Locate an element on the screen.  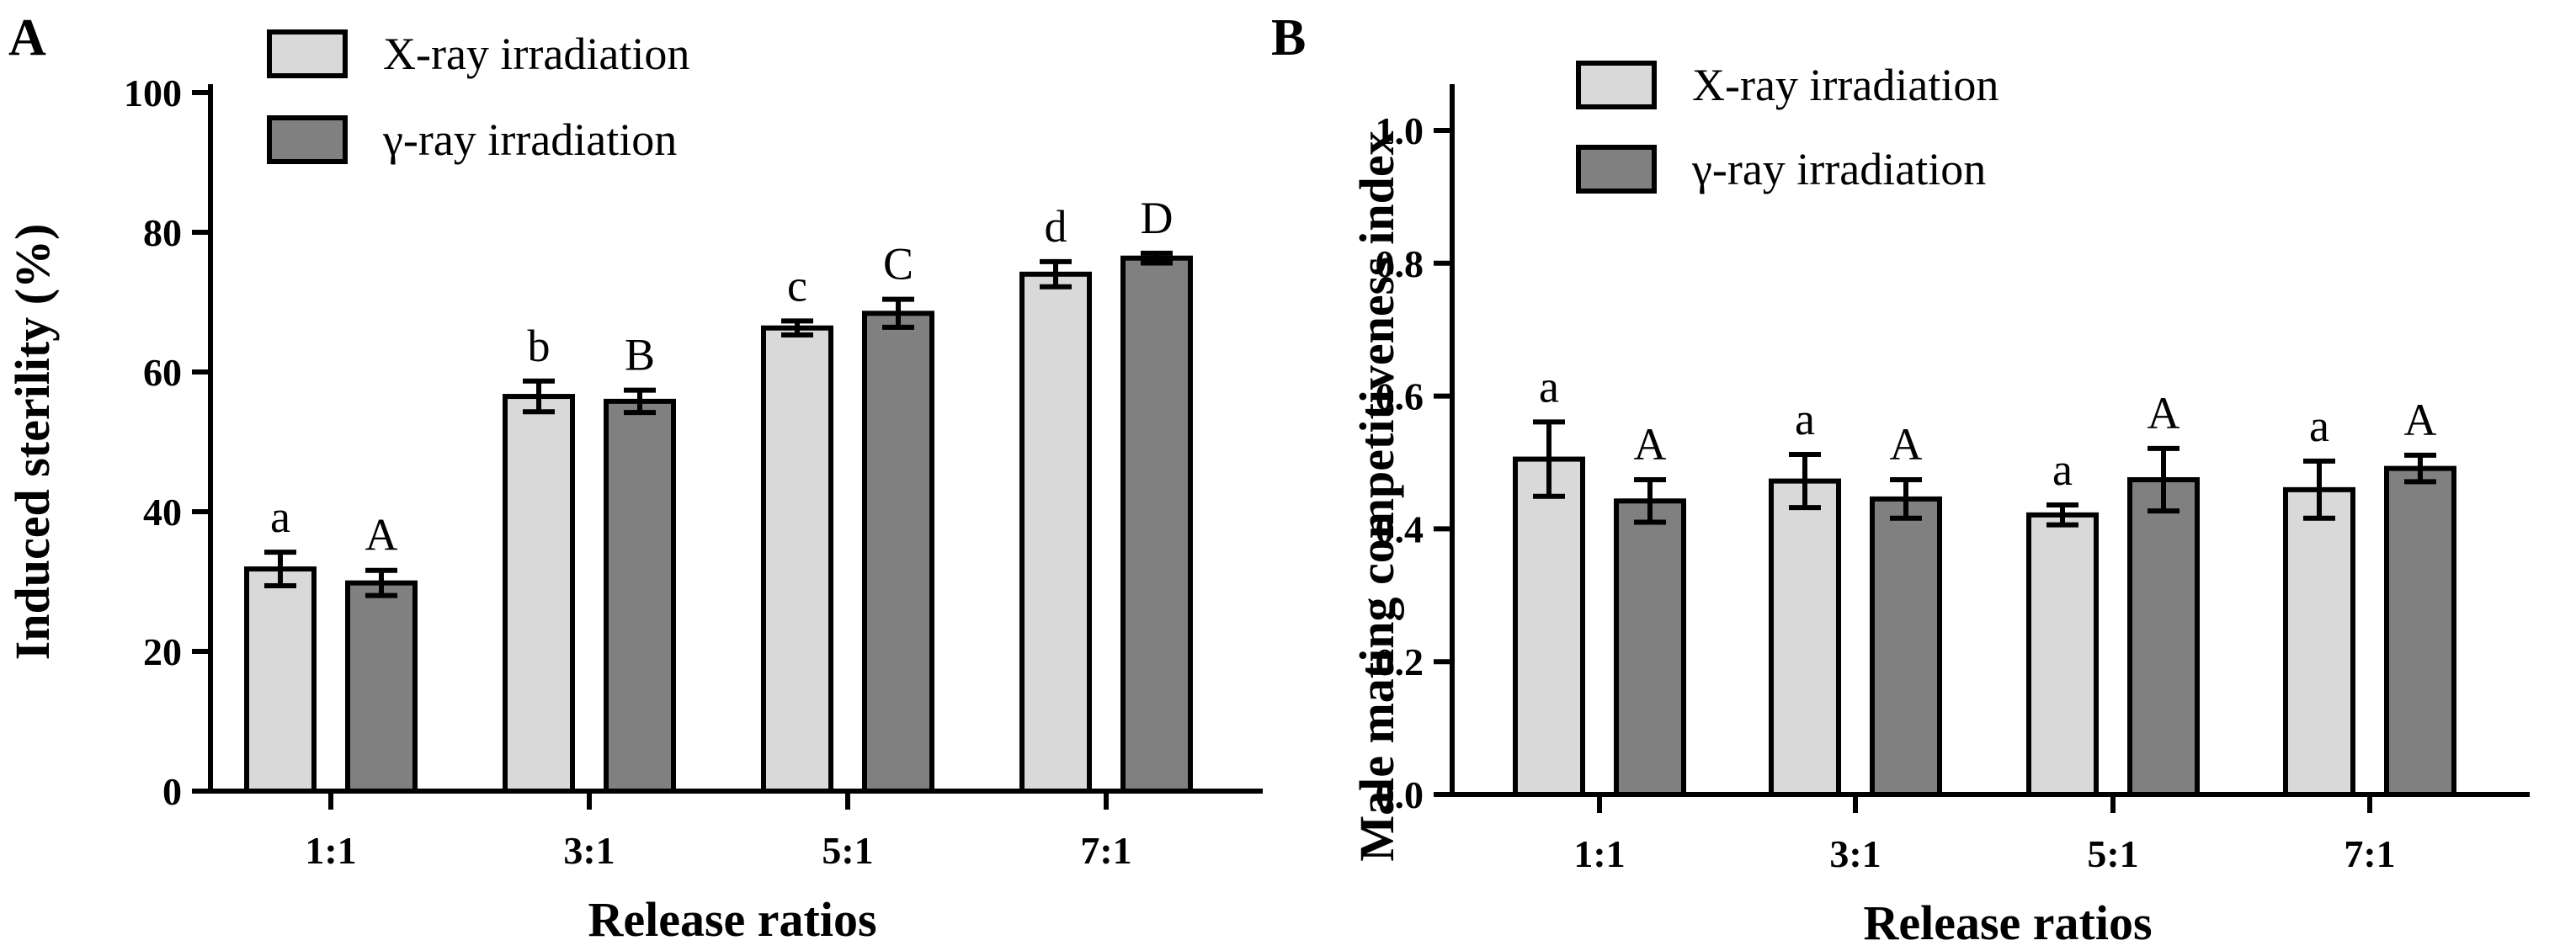
panel-a-y-tick-label: 20 is located at coordinates (163, 651).